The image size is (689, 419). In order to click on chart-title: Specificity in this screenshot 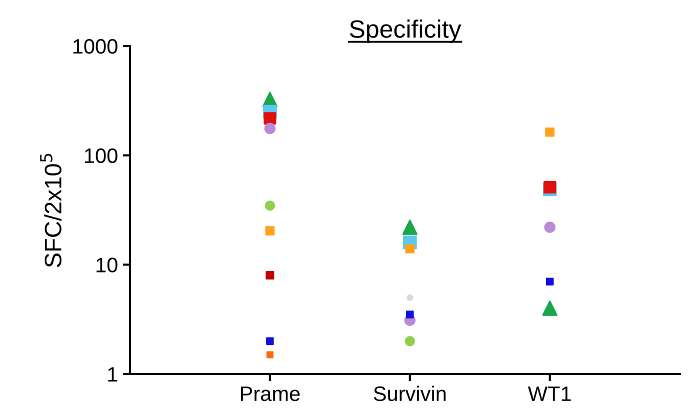, I will do `click(406, 31)`.